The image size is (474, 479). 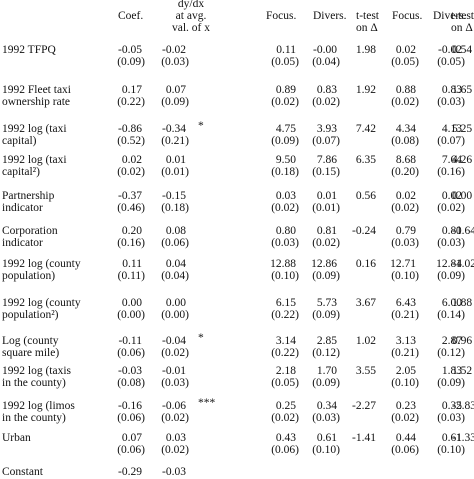 What do you see at coordinates (405, 196) in the screenshot?
I see `focus2-value: 0.02` at bounding box center [405, 196].